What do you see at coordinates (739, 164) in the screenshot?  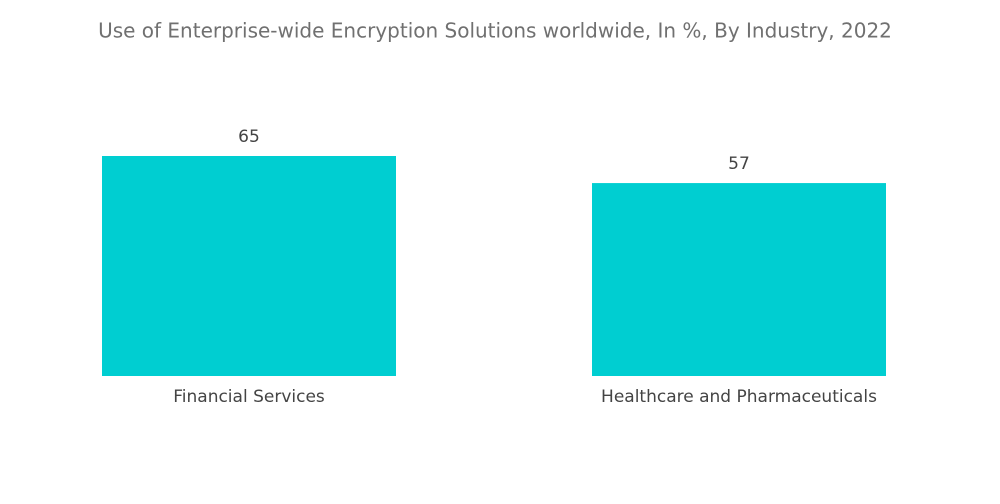 I see `data-label: 57` at bounding box center [739, 164].